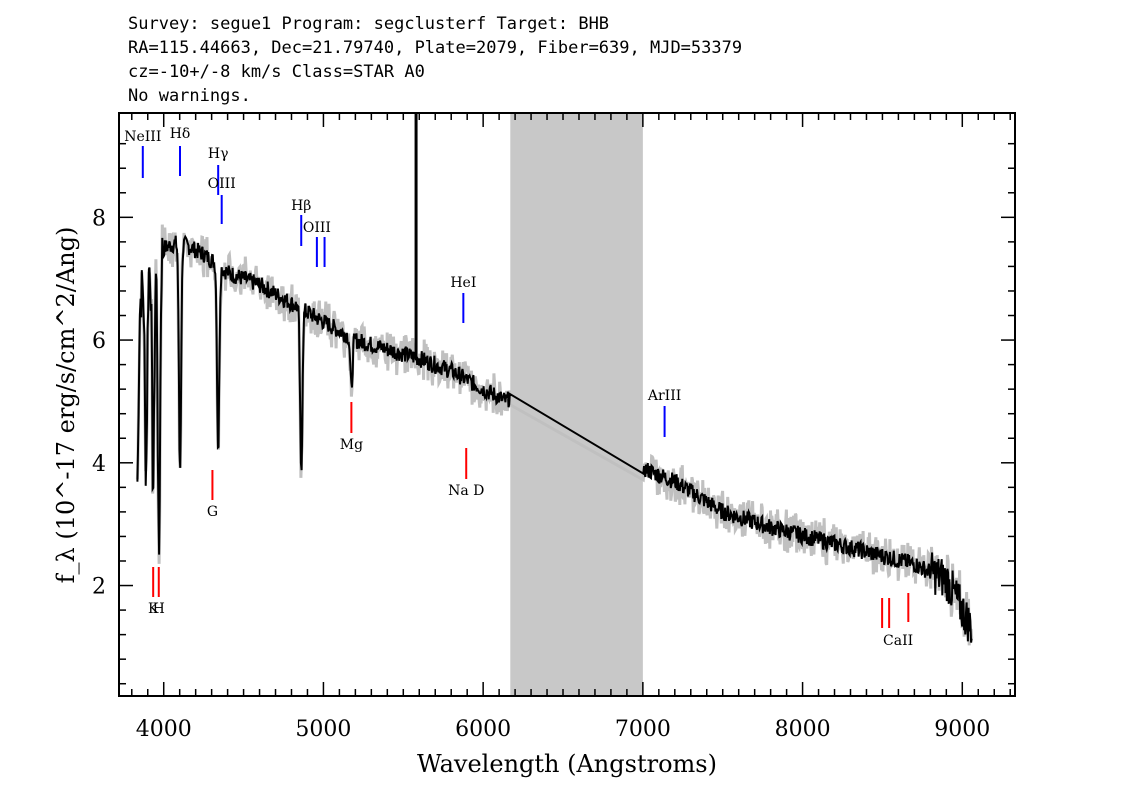  Describe the element at coordinates (664, 396) in the screenshot. I see `emission-line-label: ArIII` at that location.